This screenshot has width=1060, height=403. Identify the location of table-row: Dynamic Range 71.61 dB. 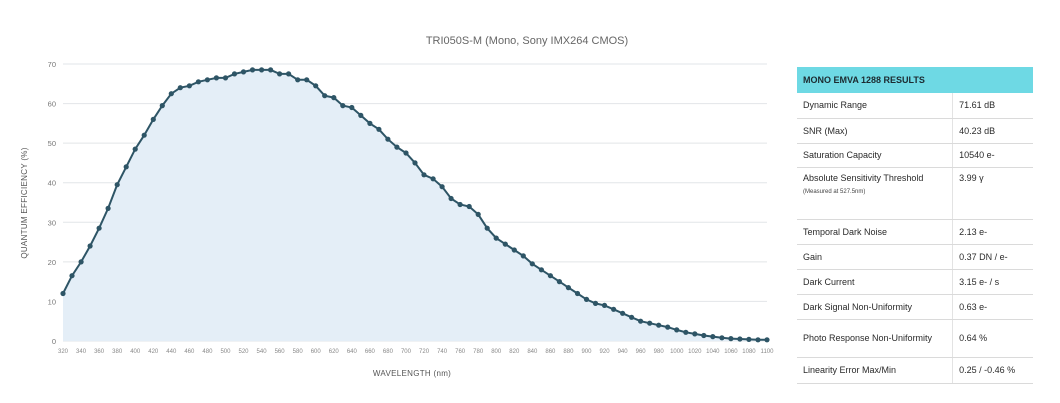
(915, 106).